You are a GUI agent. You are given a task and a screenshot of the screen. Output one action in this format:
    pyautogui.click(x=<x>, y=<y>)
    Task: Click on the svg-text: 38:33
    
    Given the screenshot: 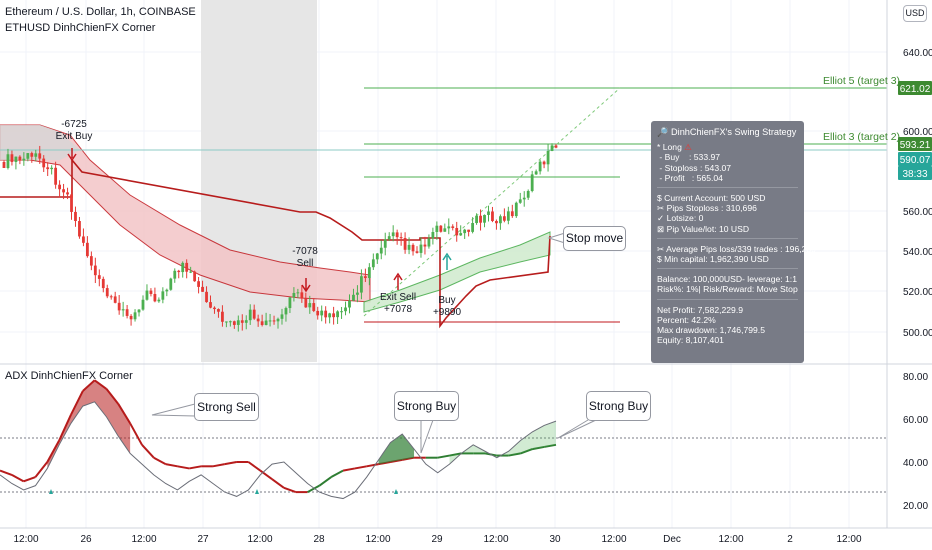 What is the action you would take?
    pyautogui.click(x=914, y=174)
    